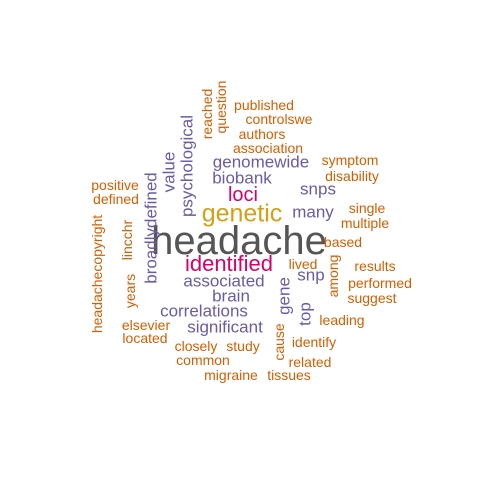 This screenshot has width=480, height=480. Describe the element at coordinates (151, 228) in the screenshot. I see `word-broadlydefined: broadlydefined` at that location.